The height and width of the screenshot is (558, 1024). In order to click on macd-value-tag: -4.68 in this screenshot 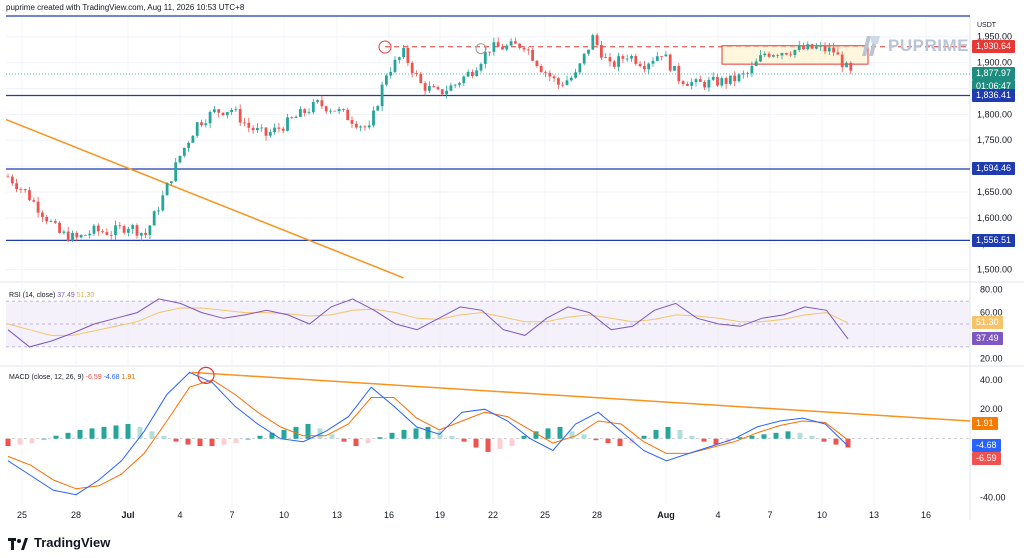, I will do `click(986, 446)`.